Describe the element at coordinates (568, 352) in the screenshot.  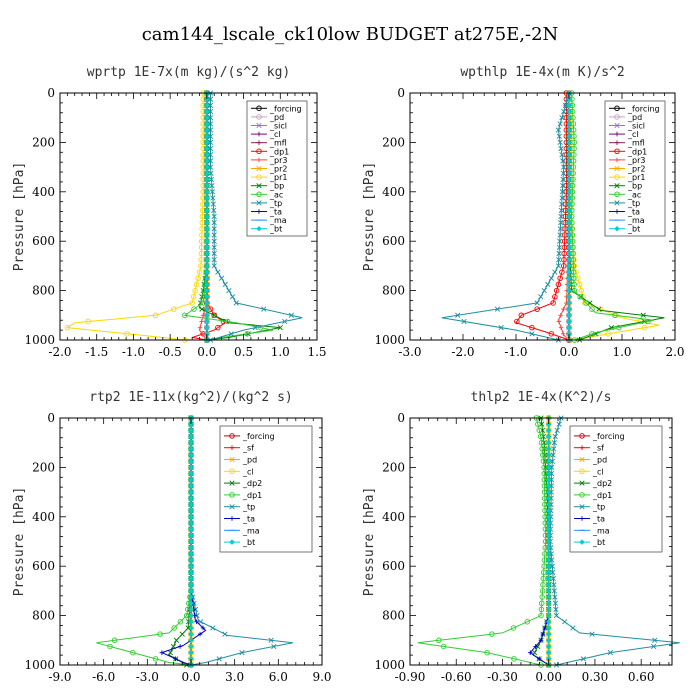
I see `x-tick-label: 0.0` at that location.